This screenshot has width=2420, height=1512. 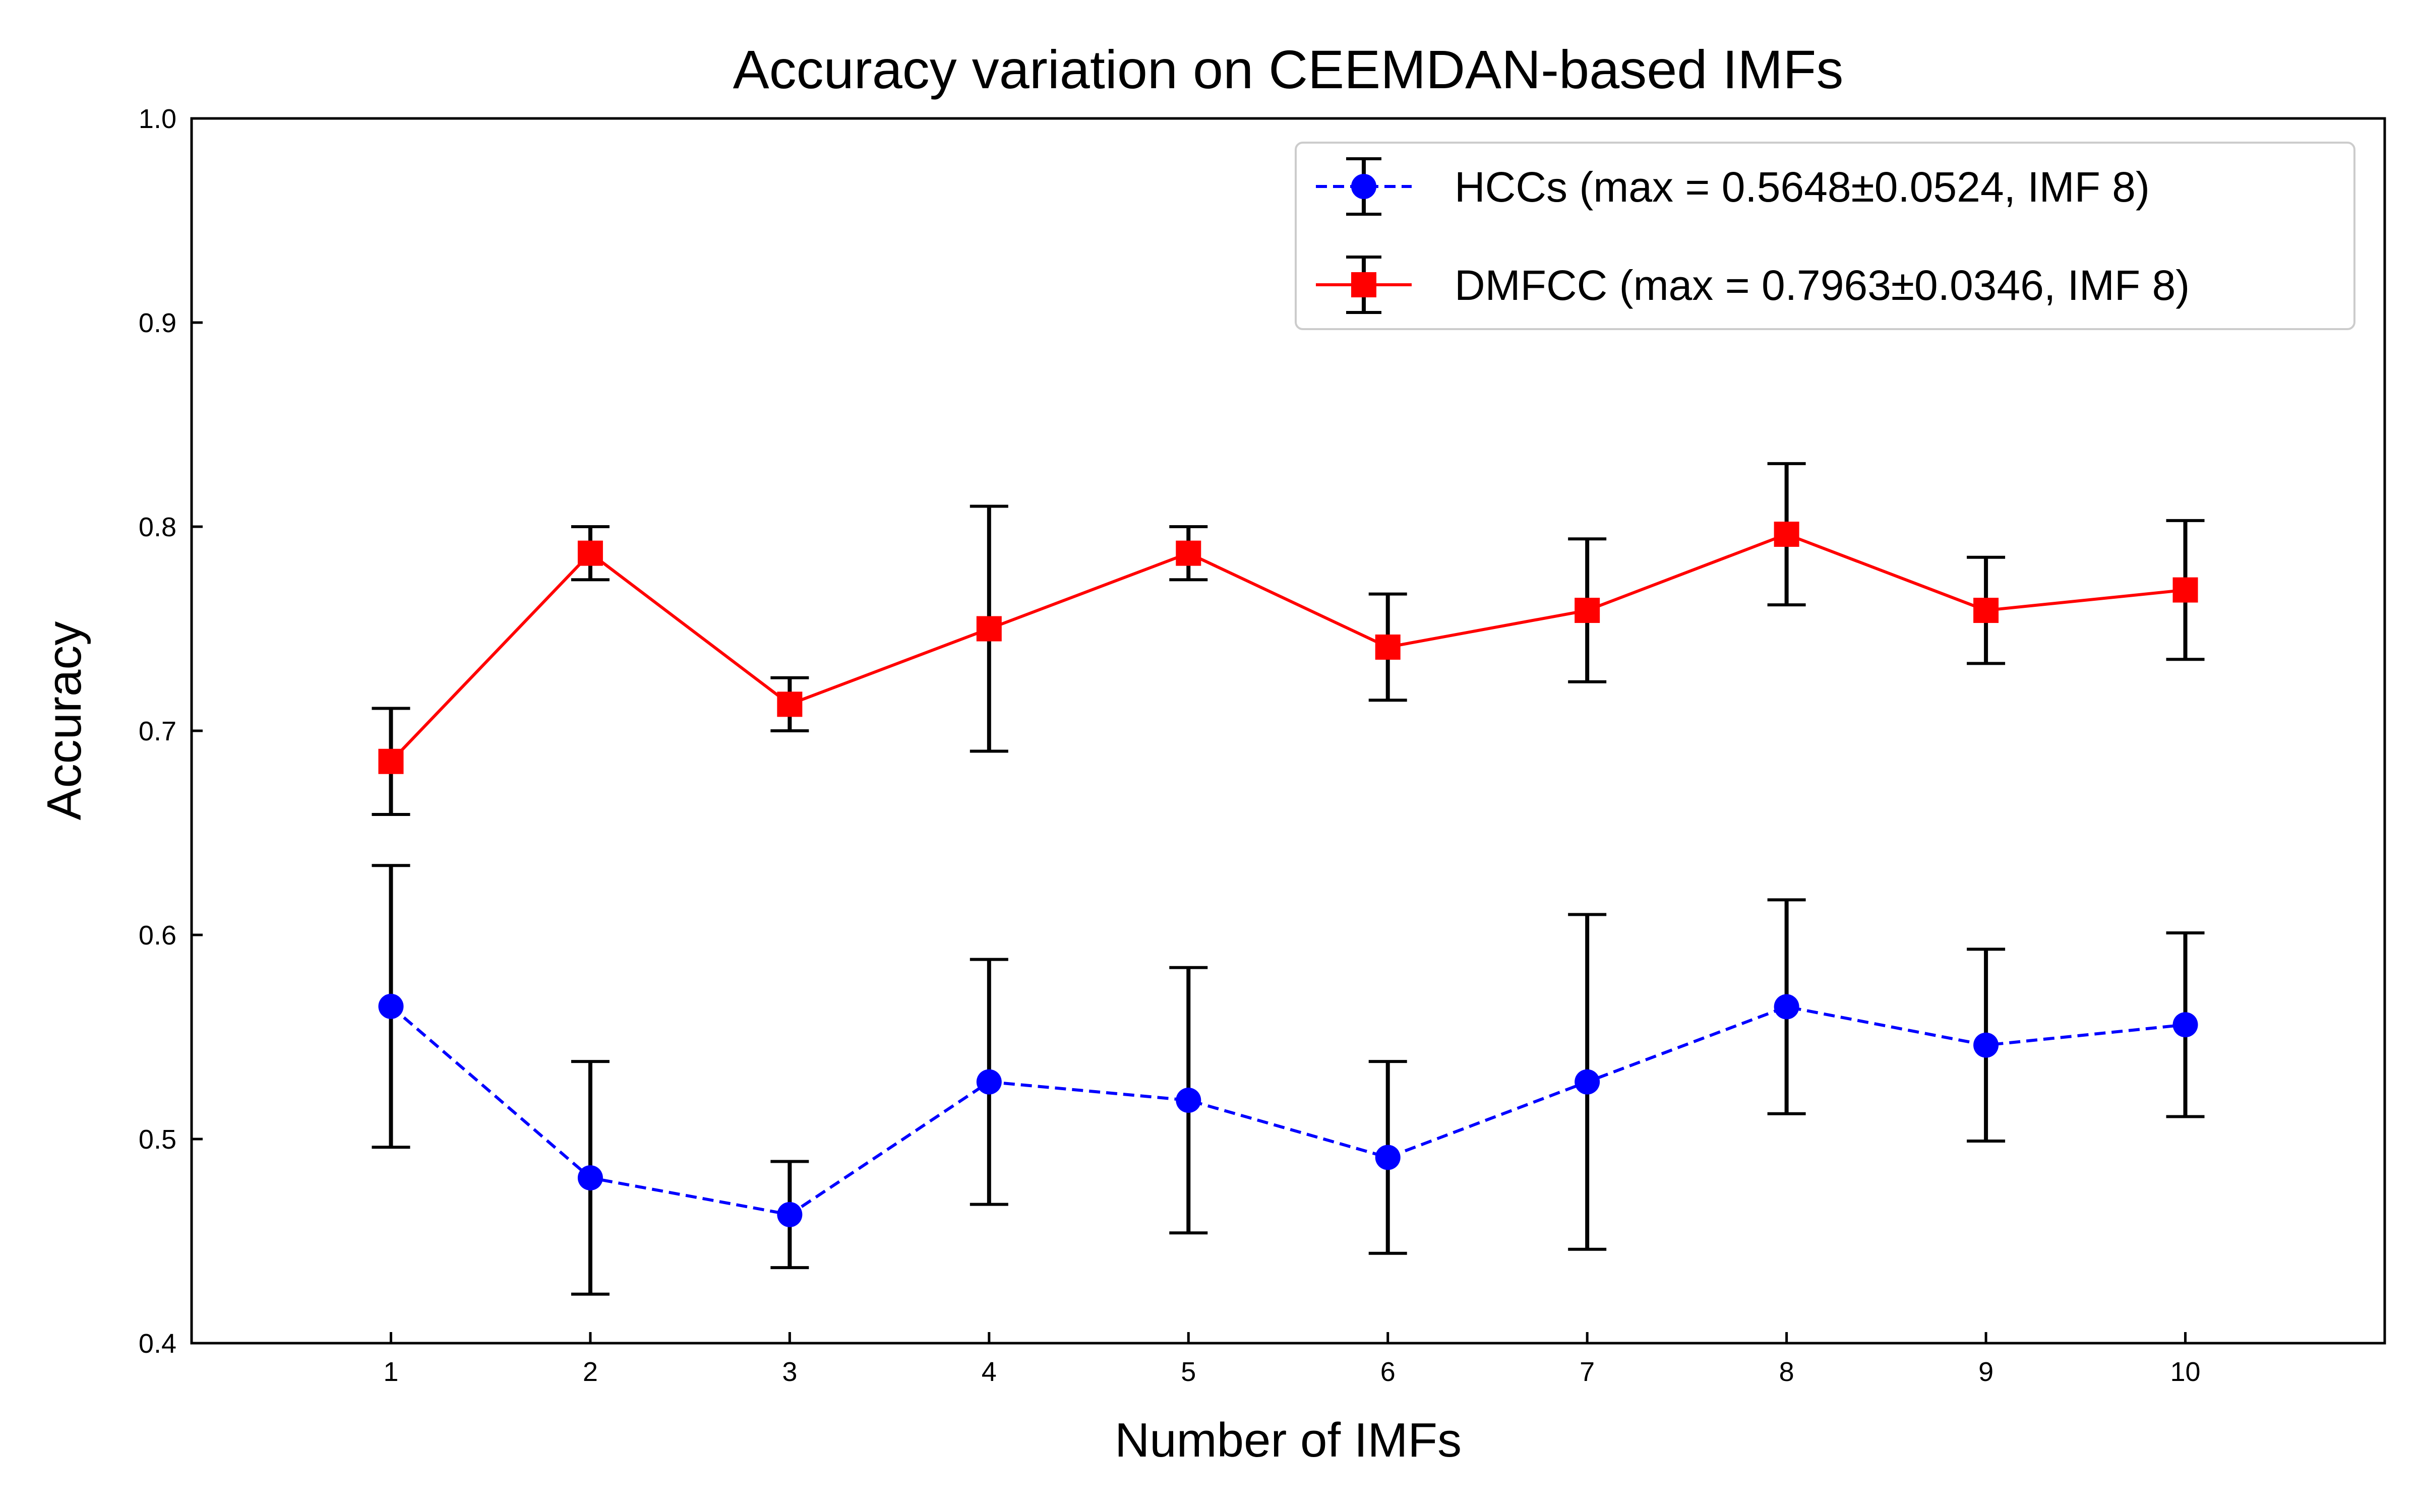 What do you see at coordinates (1822, 285) in the screenshot?
I see `legend-label-dmfcc: DMFCC (max = 0.7963±0.0346, IMF 8)` at bounding box center [1822, 285].